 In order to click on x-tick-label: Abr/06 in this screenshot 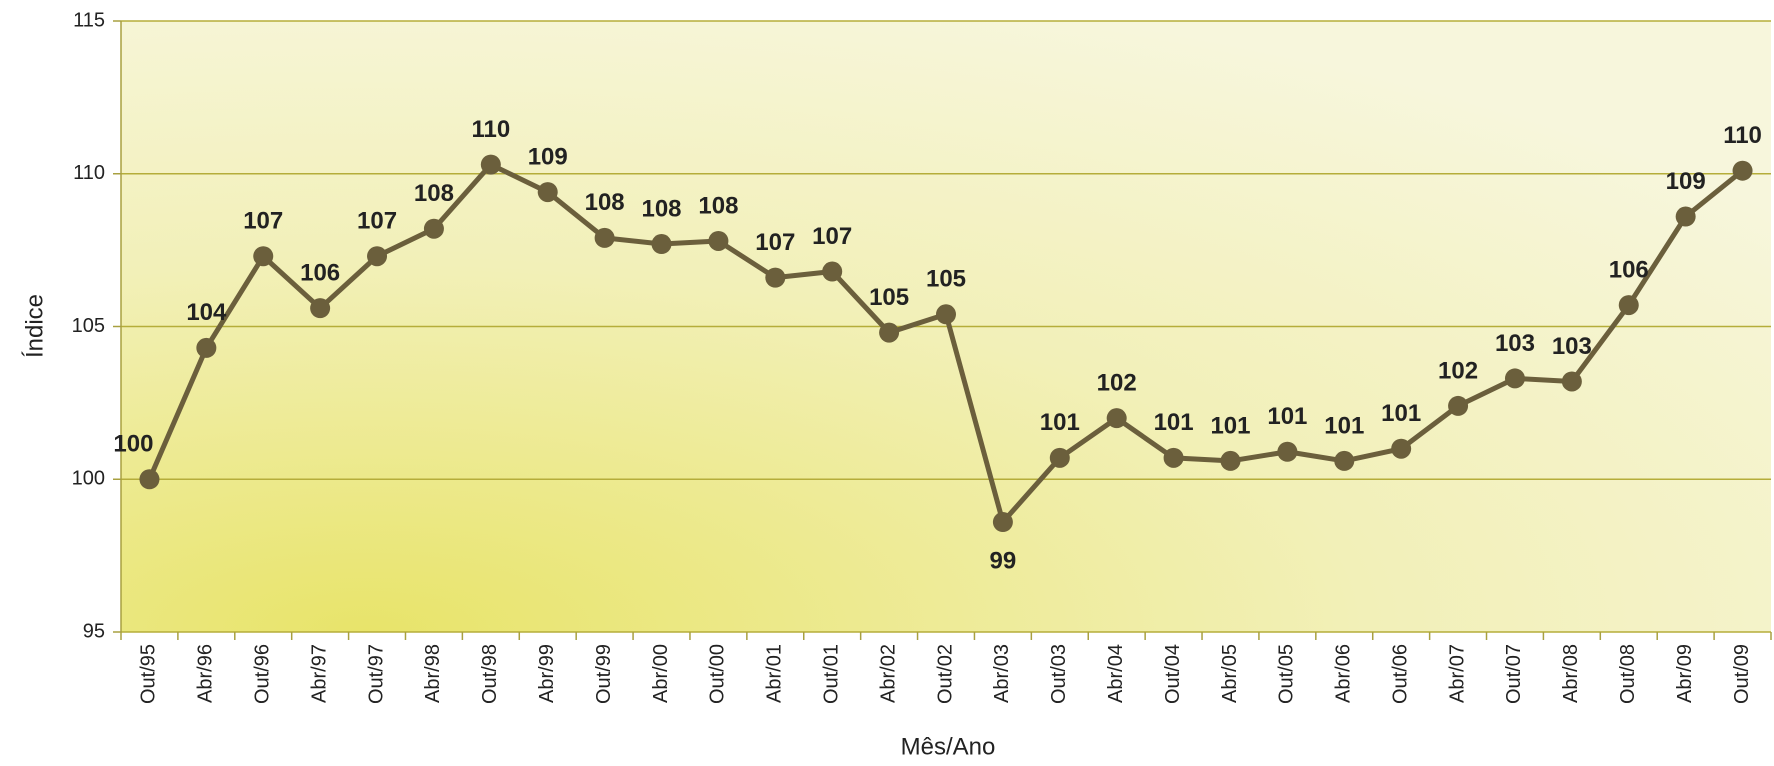, I will do `click(1344, 673)`.